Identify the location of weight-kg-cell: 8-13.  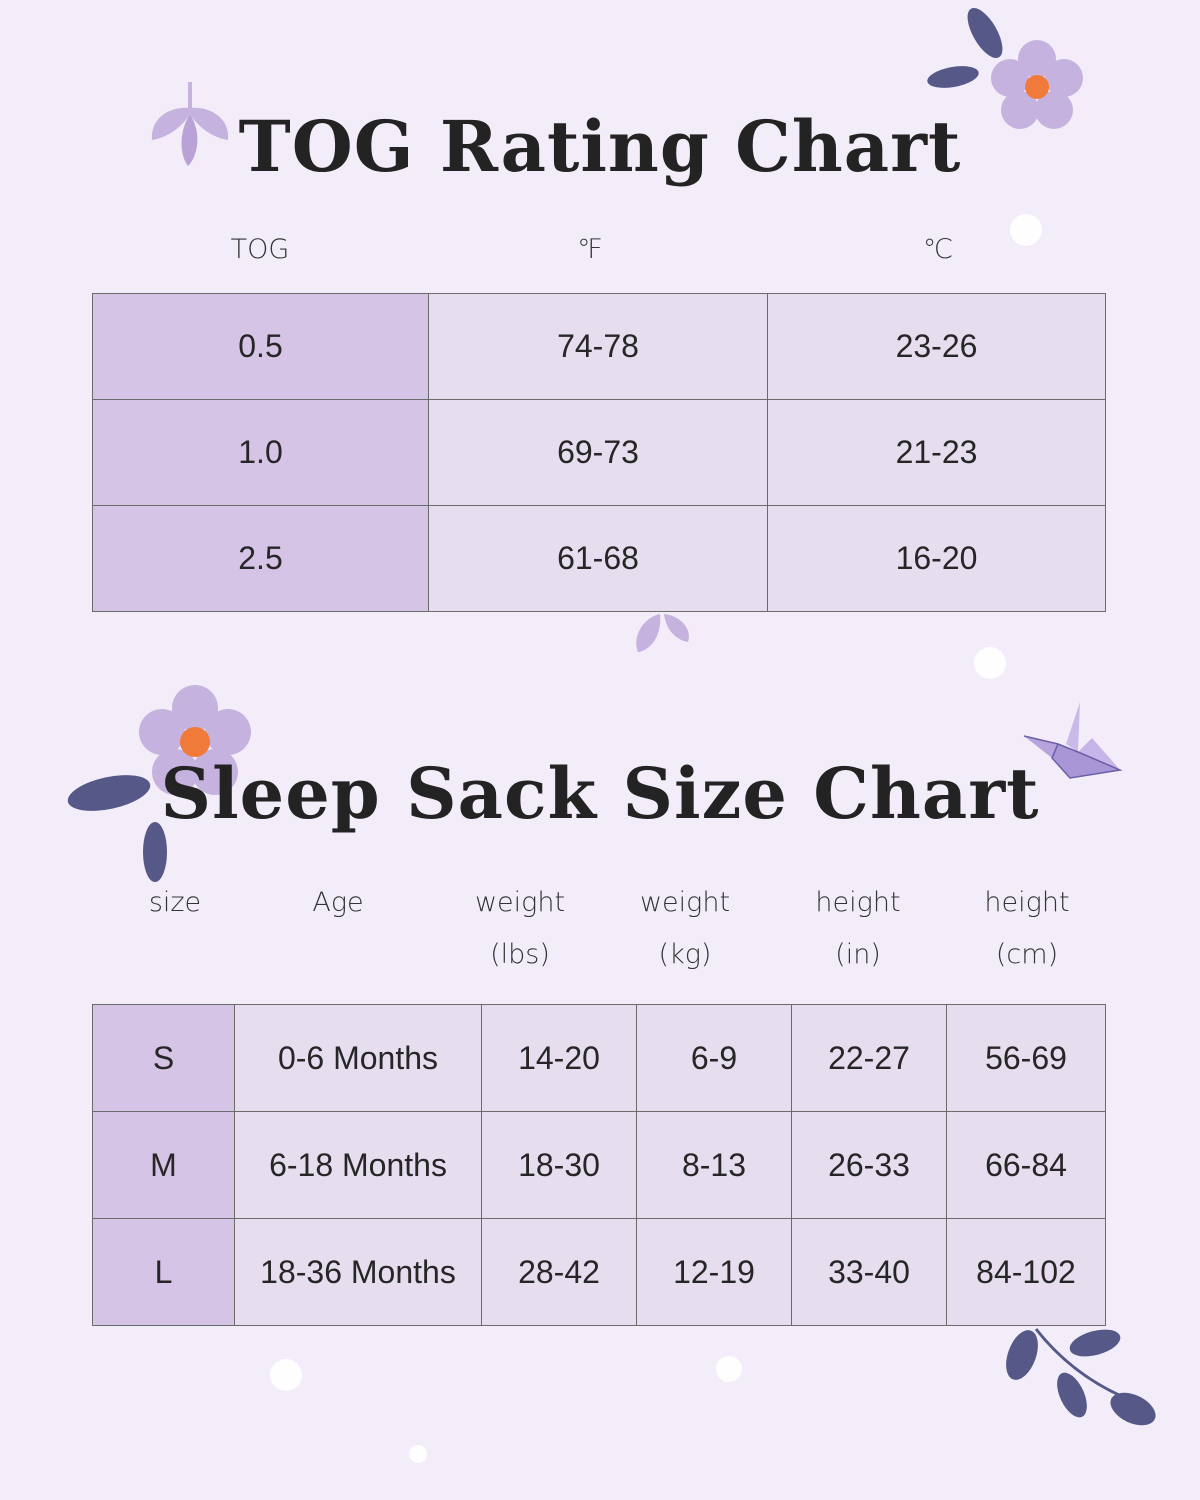
(714, 1165).